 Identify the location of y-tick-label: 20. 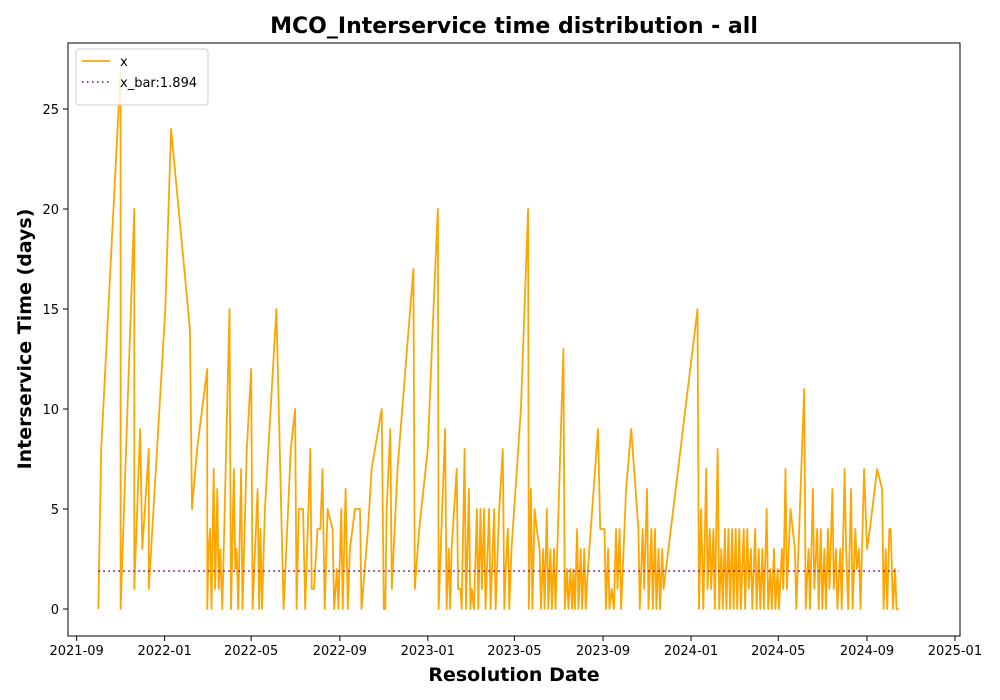
(50, 210).